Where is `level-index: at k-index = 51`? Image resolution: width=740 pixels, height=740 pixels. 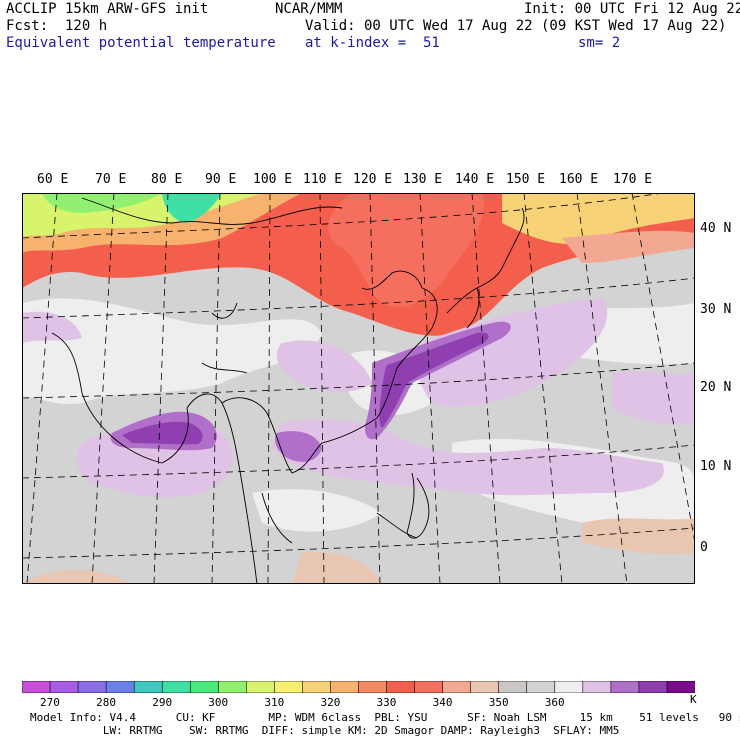 level-index: at k-index = 51 is located at coordinates (372, 43).